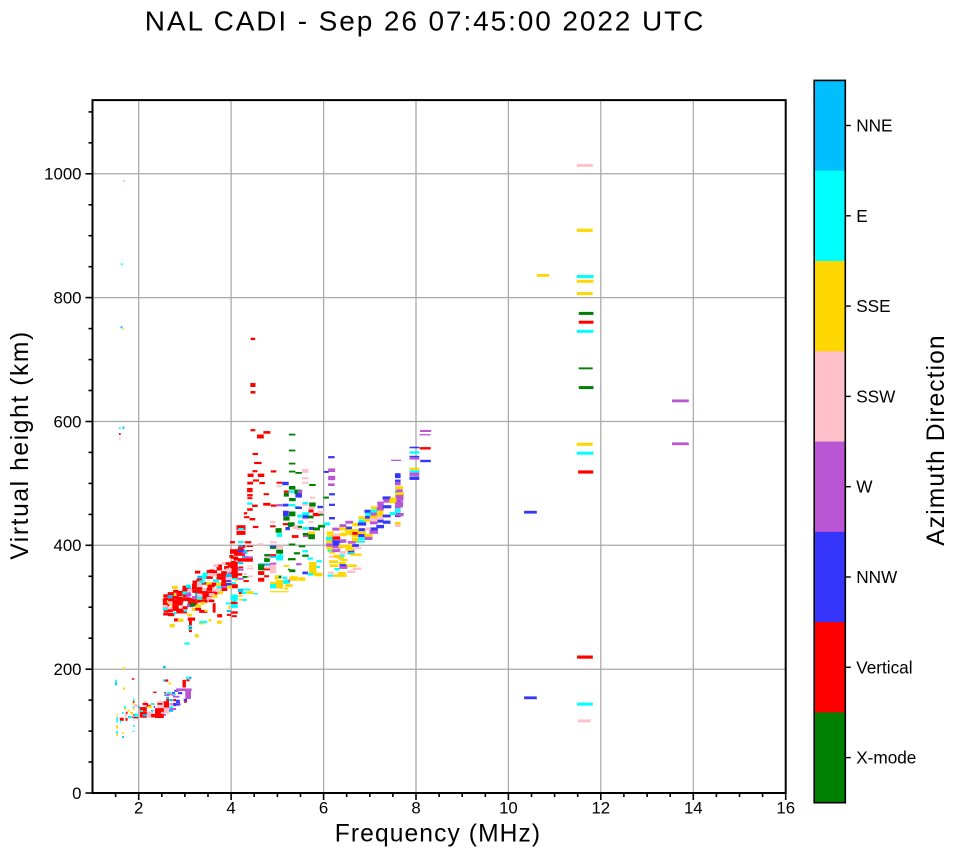 This screenshot has width=958, height=857. I want to click on svg-text: NNE, so click(874, 126).